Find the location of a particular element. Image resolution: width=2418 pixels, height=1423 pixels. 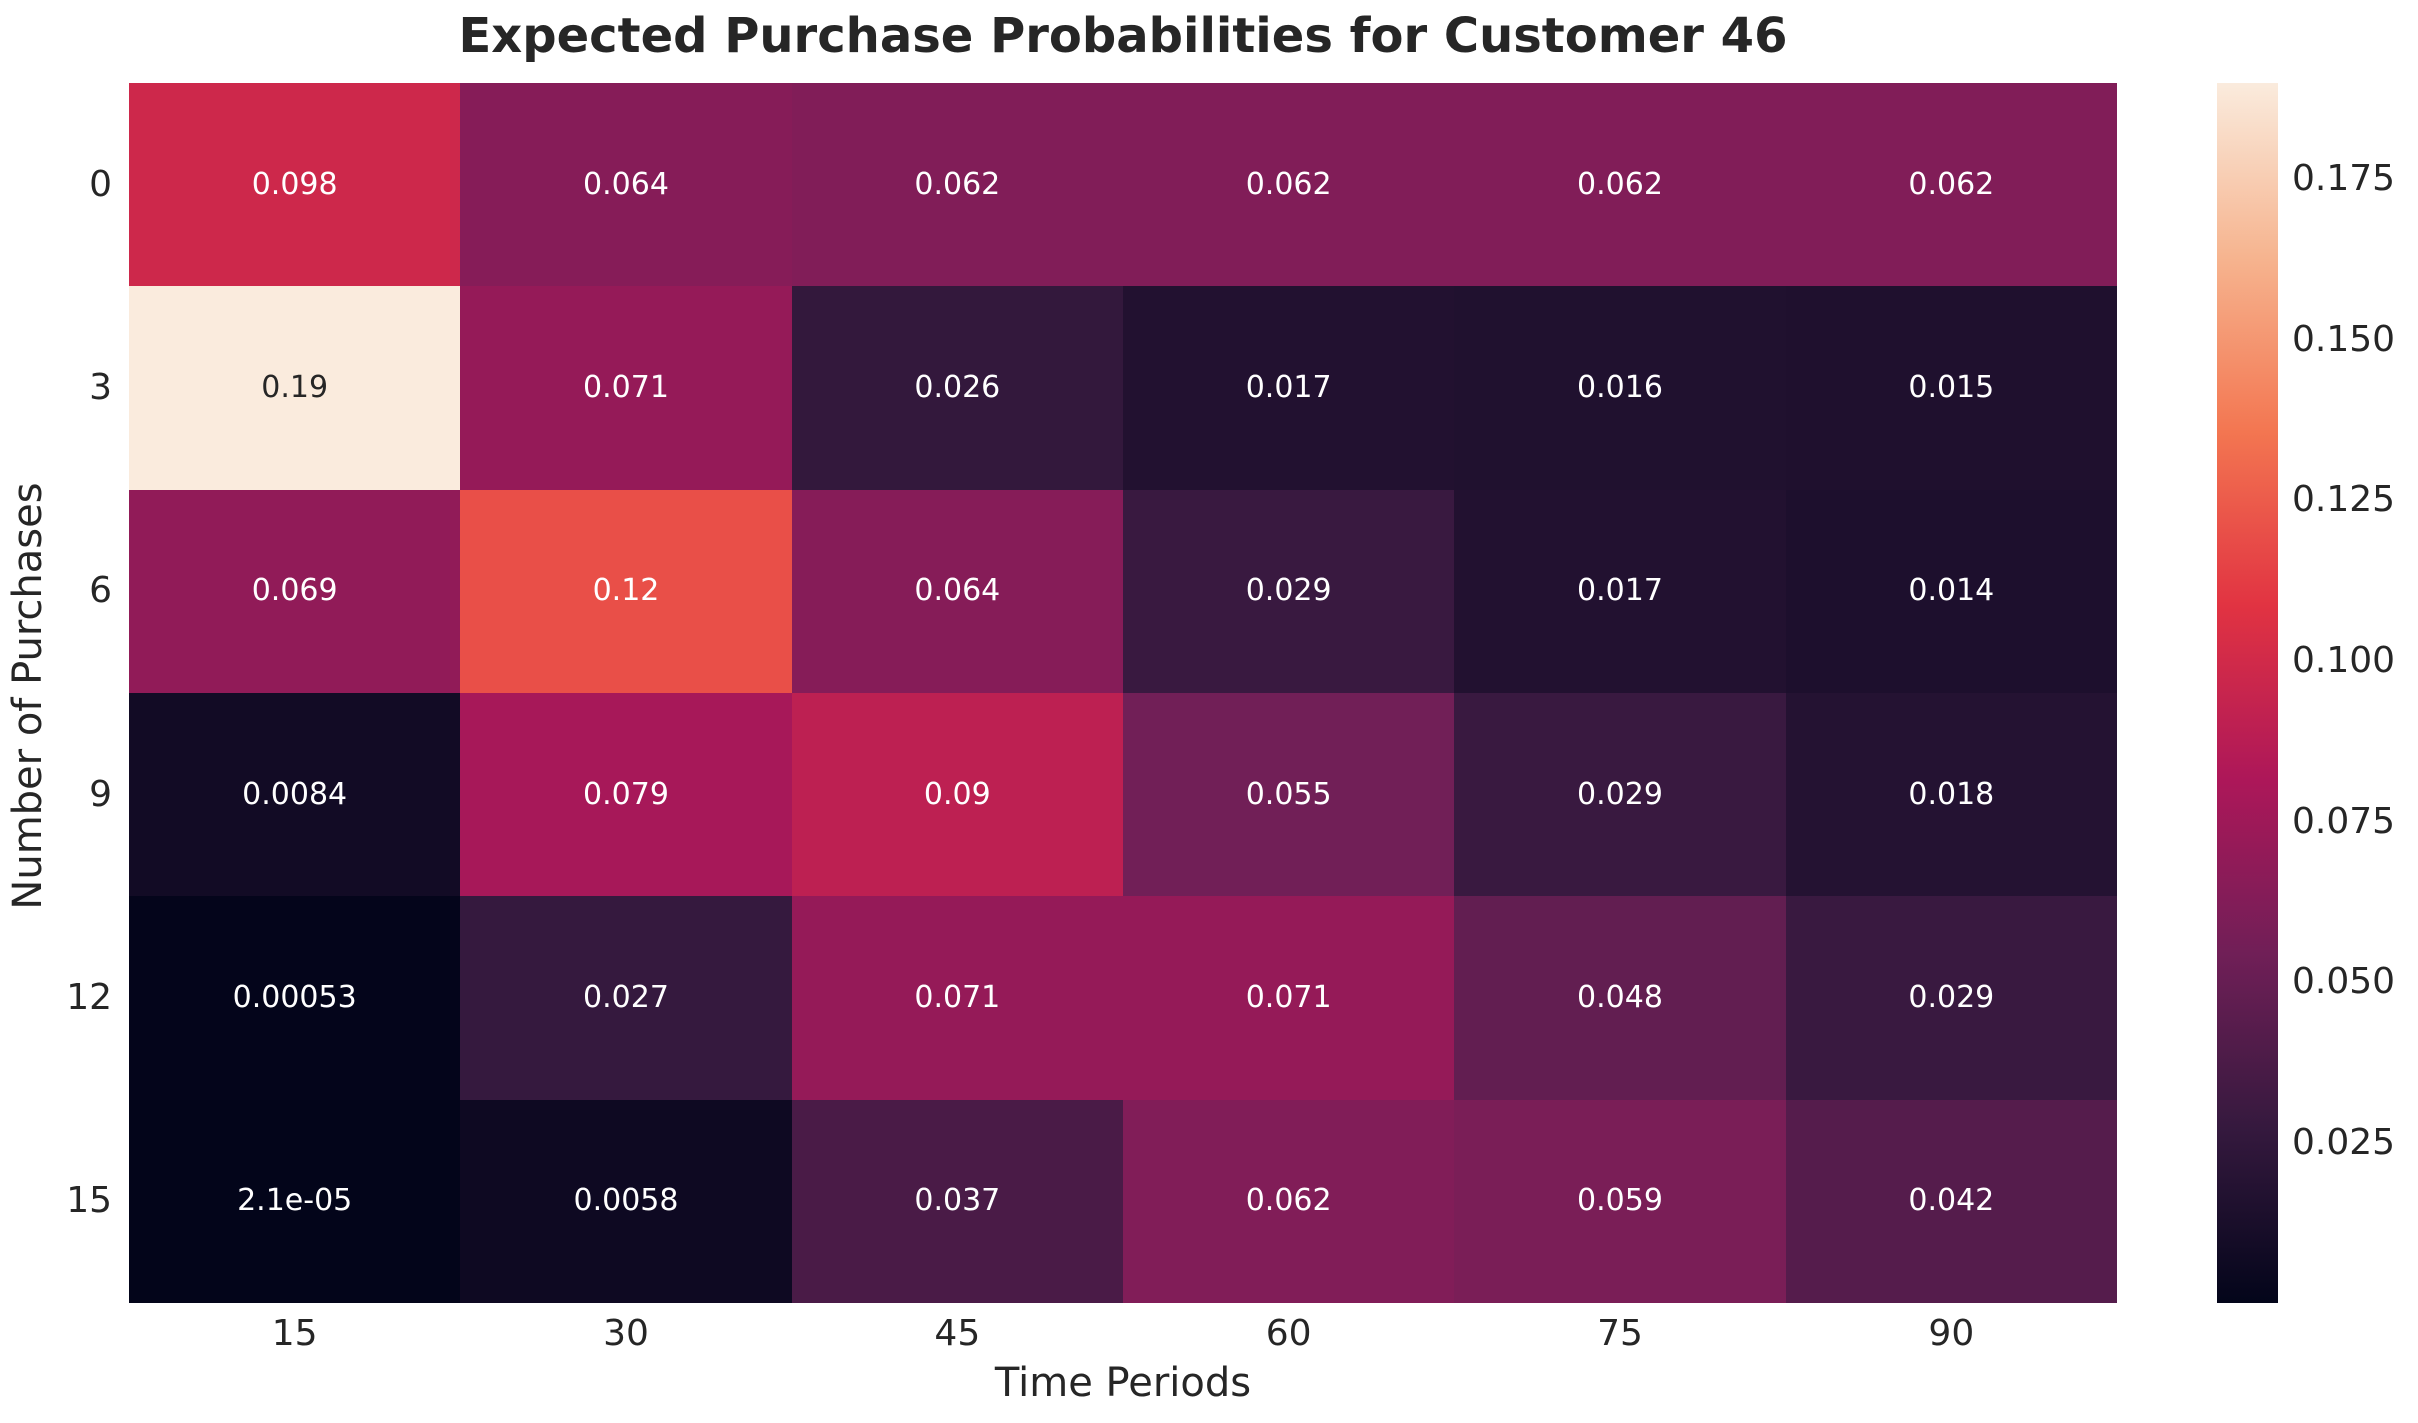

y-tick-label: 9 is located at coordinates (100, 794).